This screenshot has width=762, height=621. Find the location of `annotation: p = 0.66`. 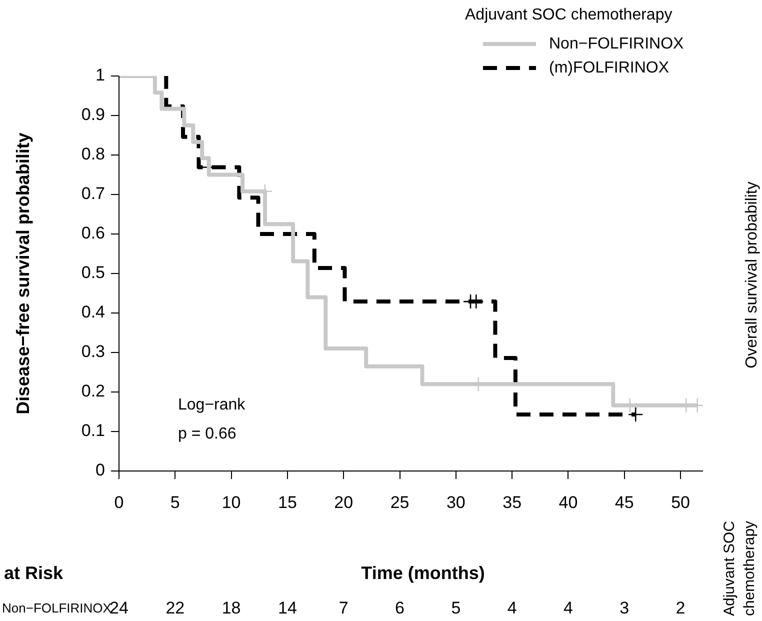

annotation: p = 0.66 is located at coordinates (207, 433).